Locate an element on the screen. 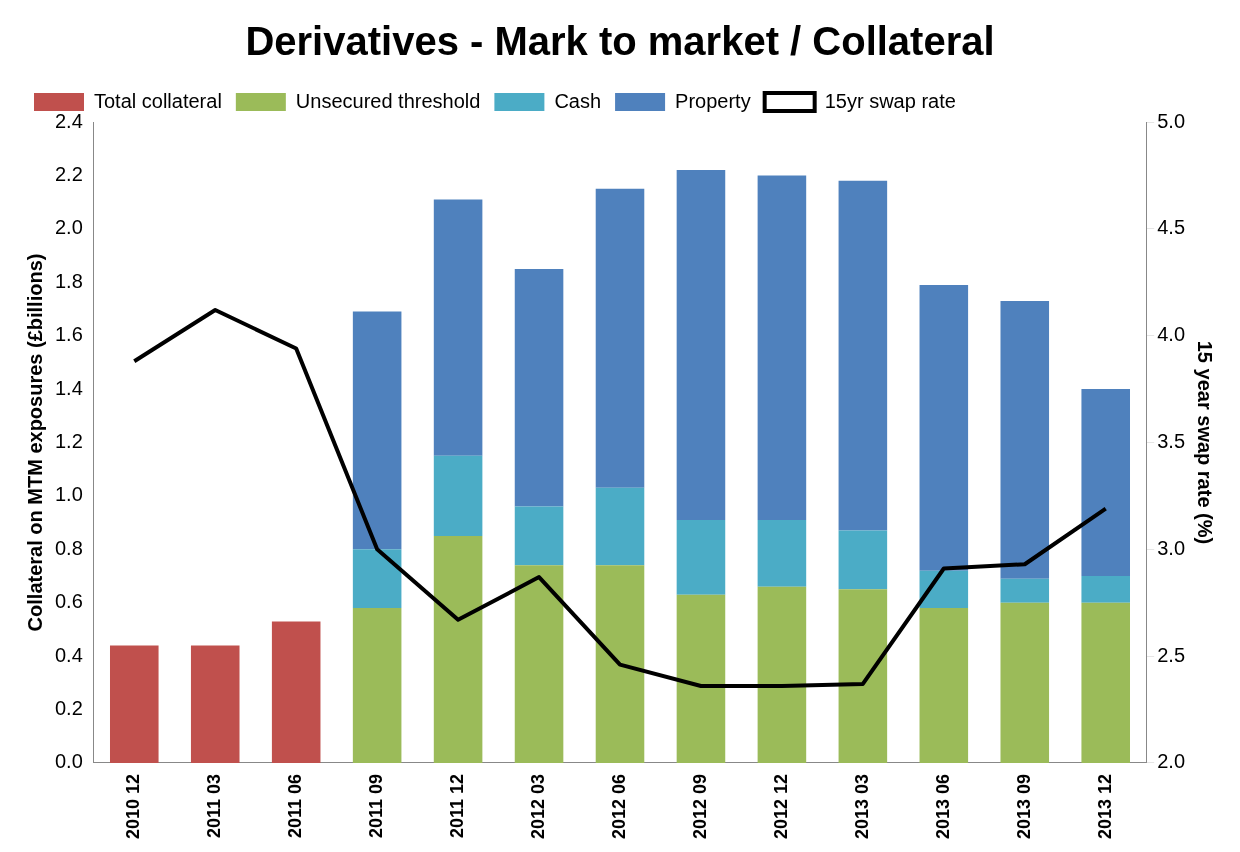 The height and width of the screenshot is (852, 1240). y-tick-label: 1.8 is located at coordinates (68, 280).